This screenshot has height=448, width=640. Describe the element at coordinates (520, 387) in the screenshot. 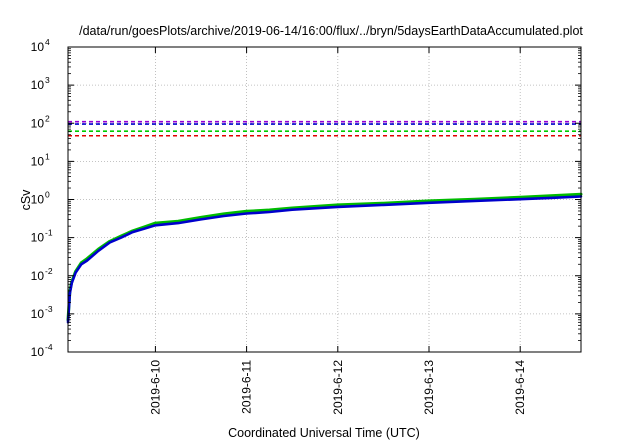

I see `x-tick-label: 2019-6-14` at that location.